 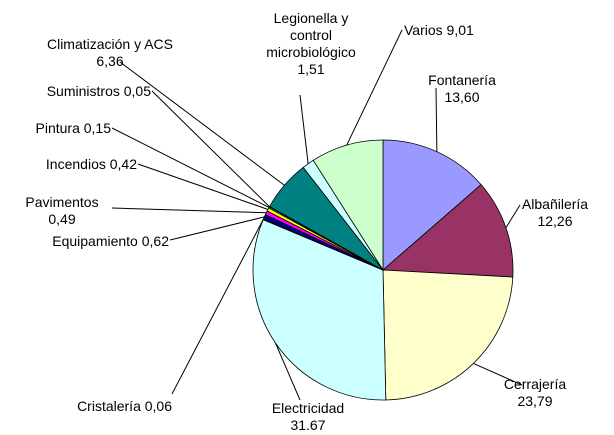 I want to click on slice-value: 31.67, so click(x=308, y=425).